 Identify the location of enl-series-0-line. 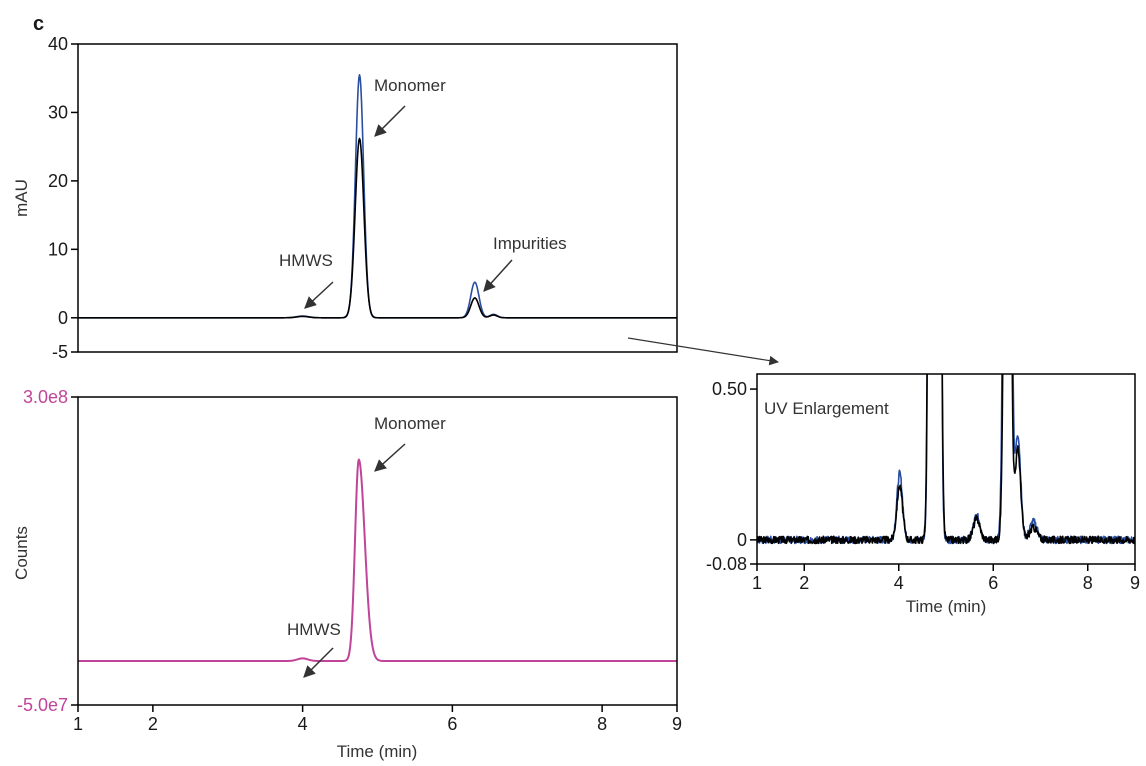
(946, 459).